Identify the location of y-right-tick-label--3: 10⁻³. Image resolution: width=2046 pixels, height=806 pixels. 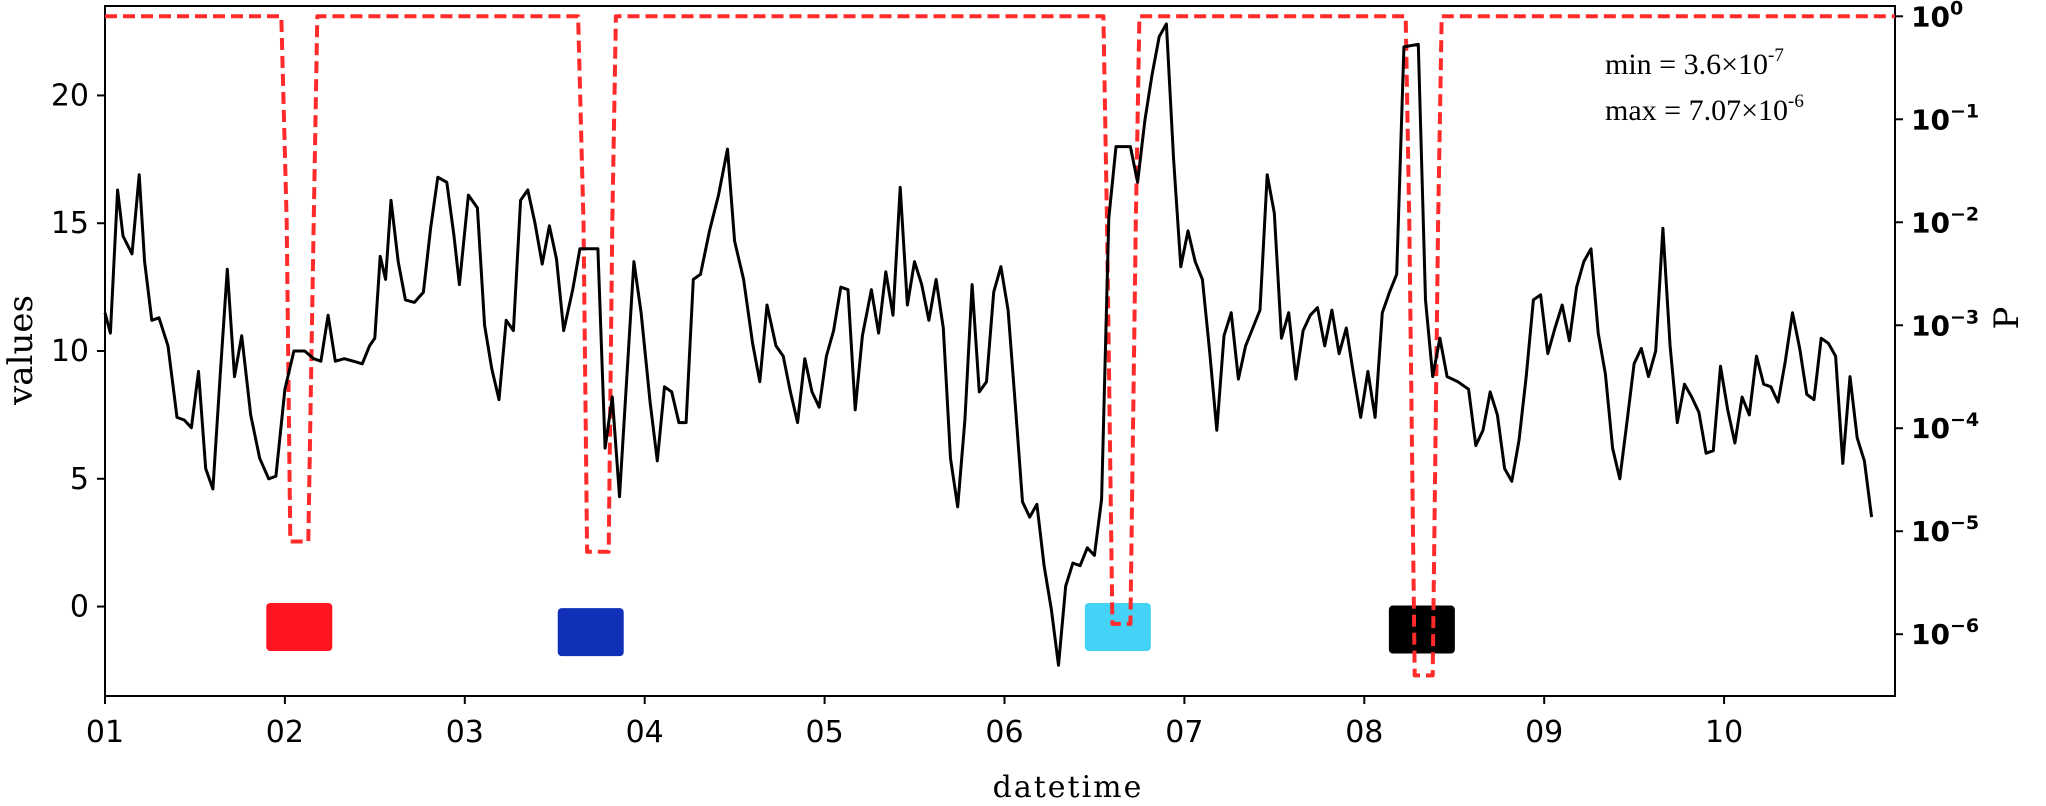
(1945, 324).